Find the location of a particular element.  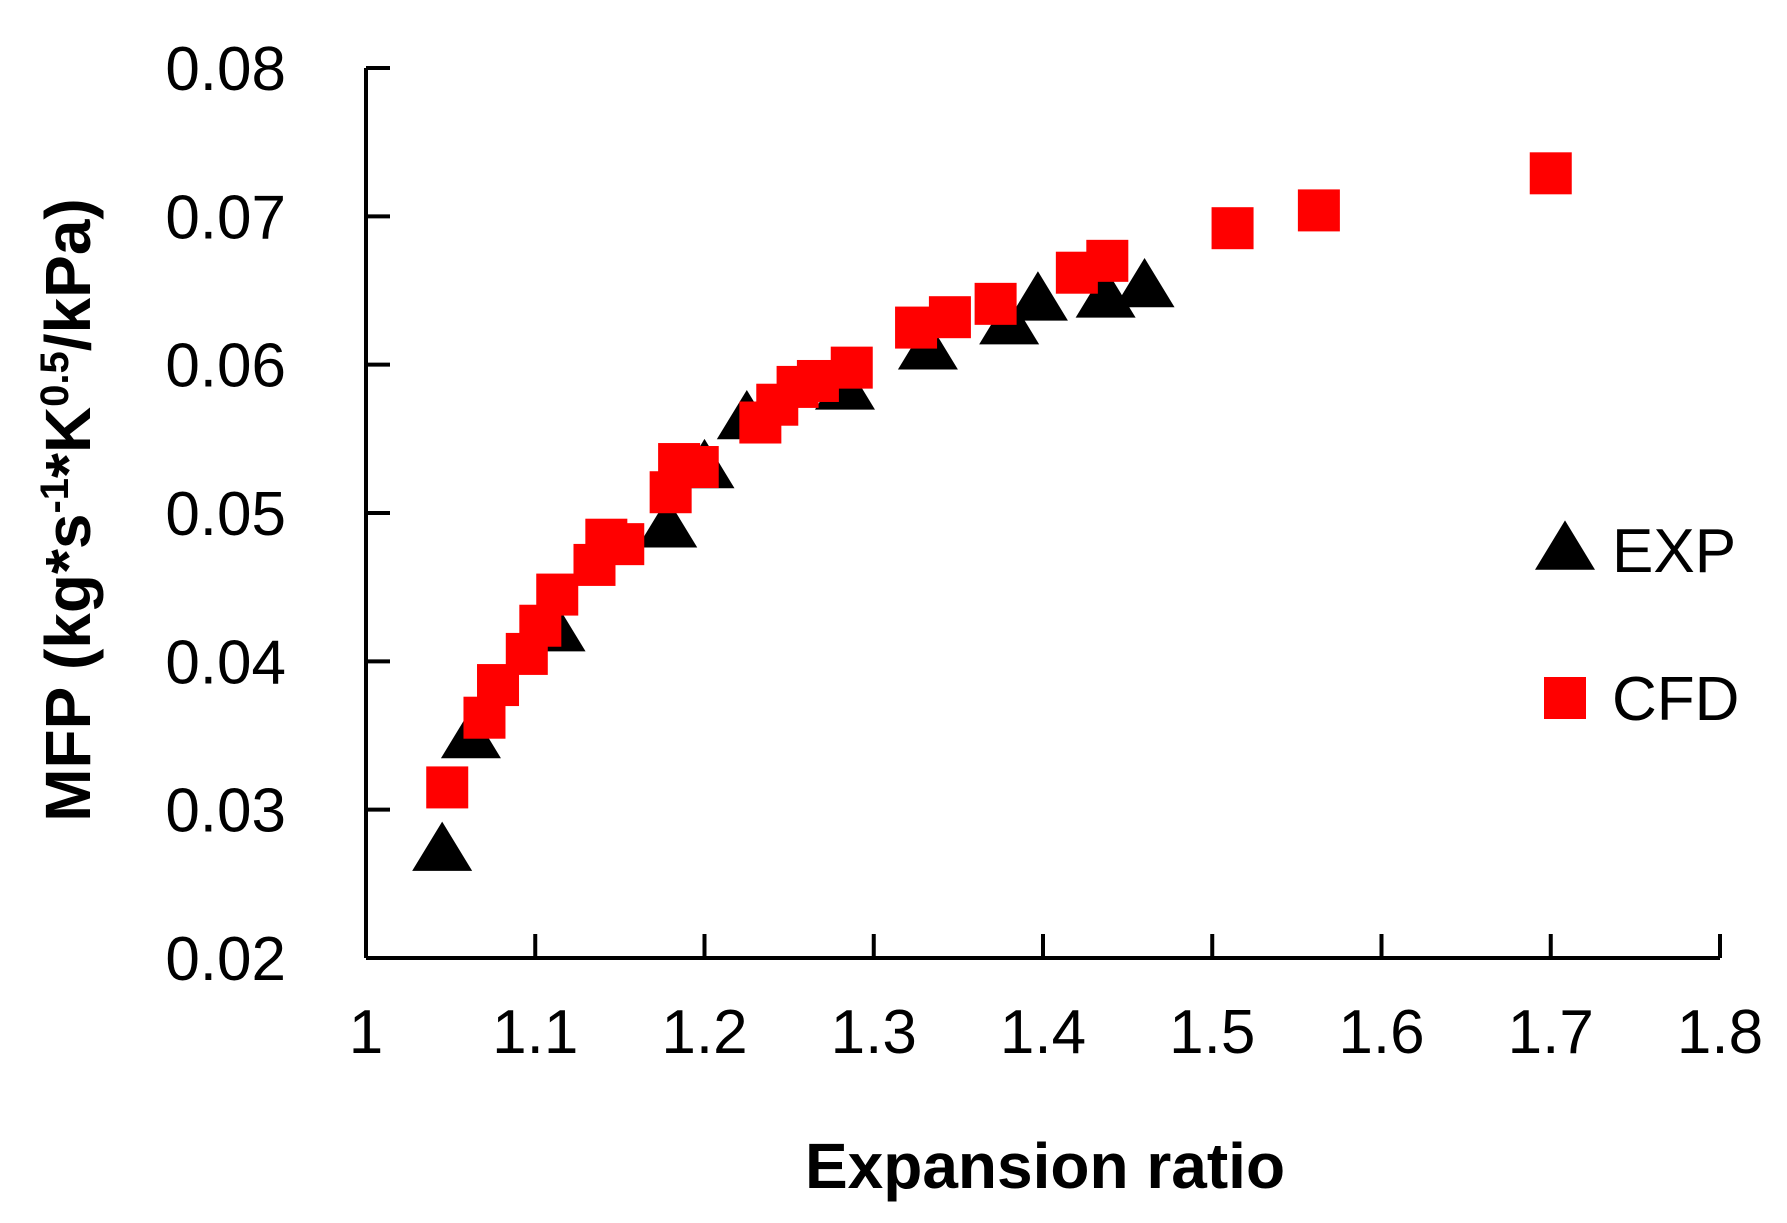

x-tick-label: 1 is located at coordinates (366, 1032).